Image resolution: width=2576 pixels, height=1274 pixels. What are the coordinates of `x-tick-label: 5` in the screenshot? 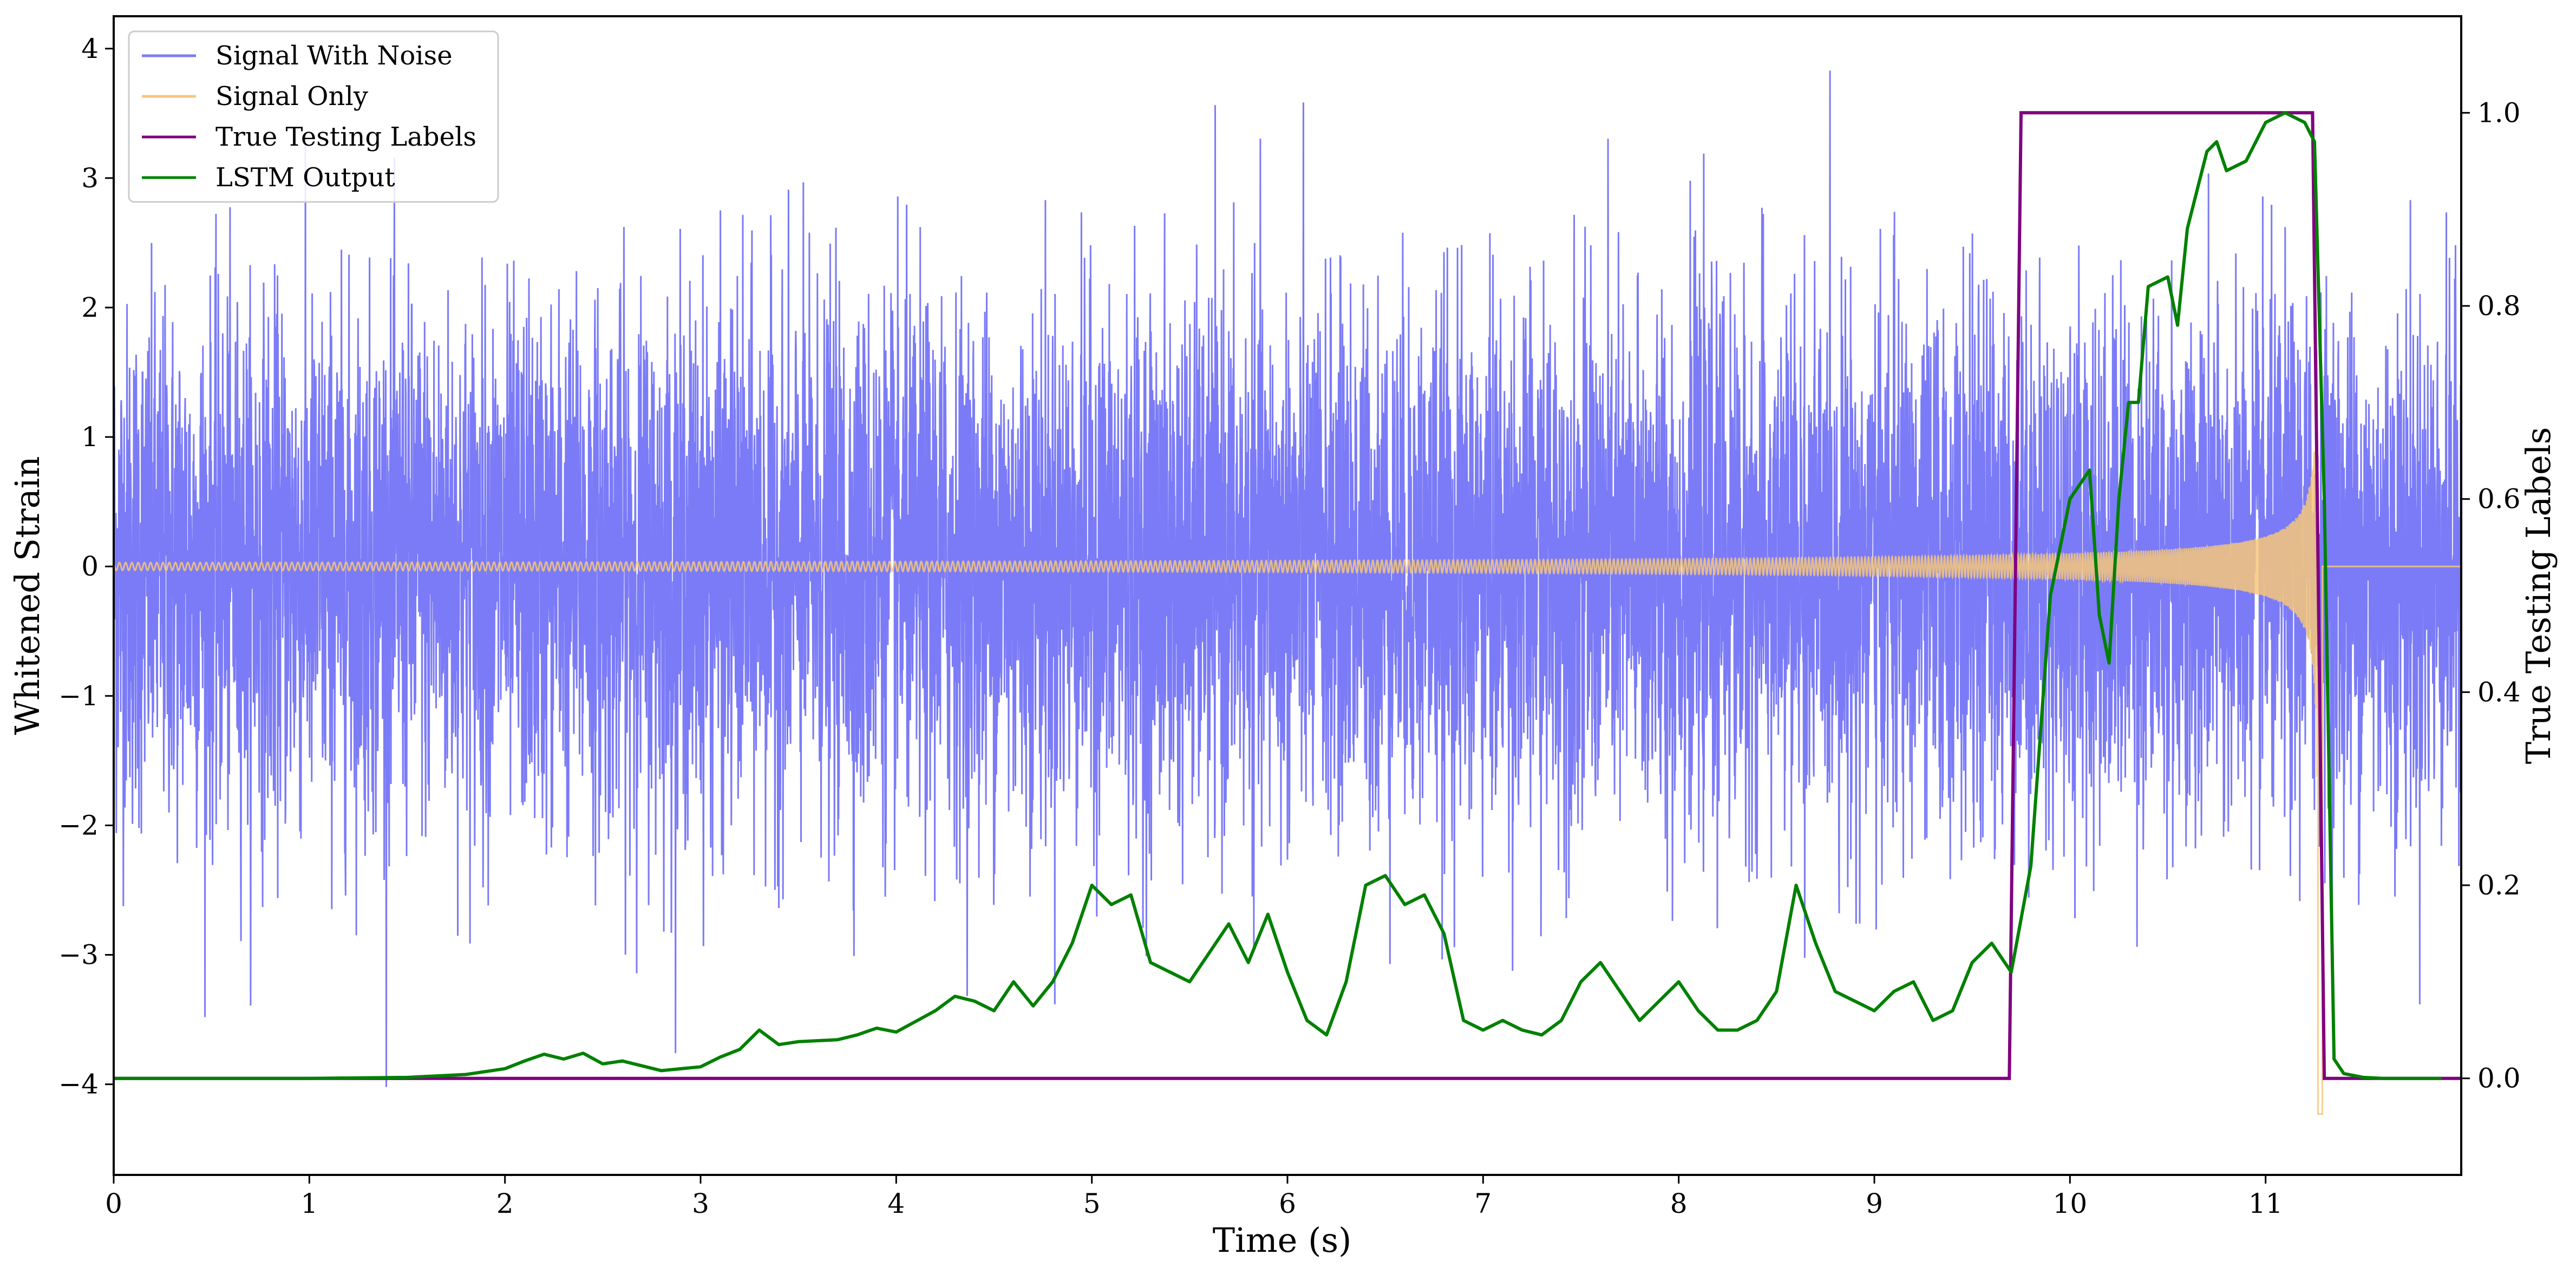 It's located at (1092, 1203).